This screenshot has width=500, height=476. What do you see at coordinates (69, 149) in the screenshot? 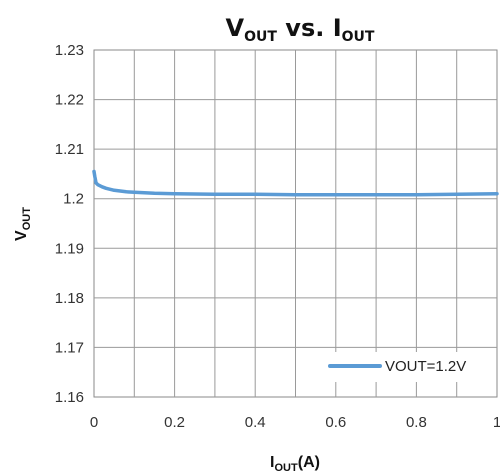
I see `y-tick-label: 1.21` at bounding box center [69, 149].